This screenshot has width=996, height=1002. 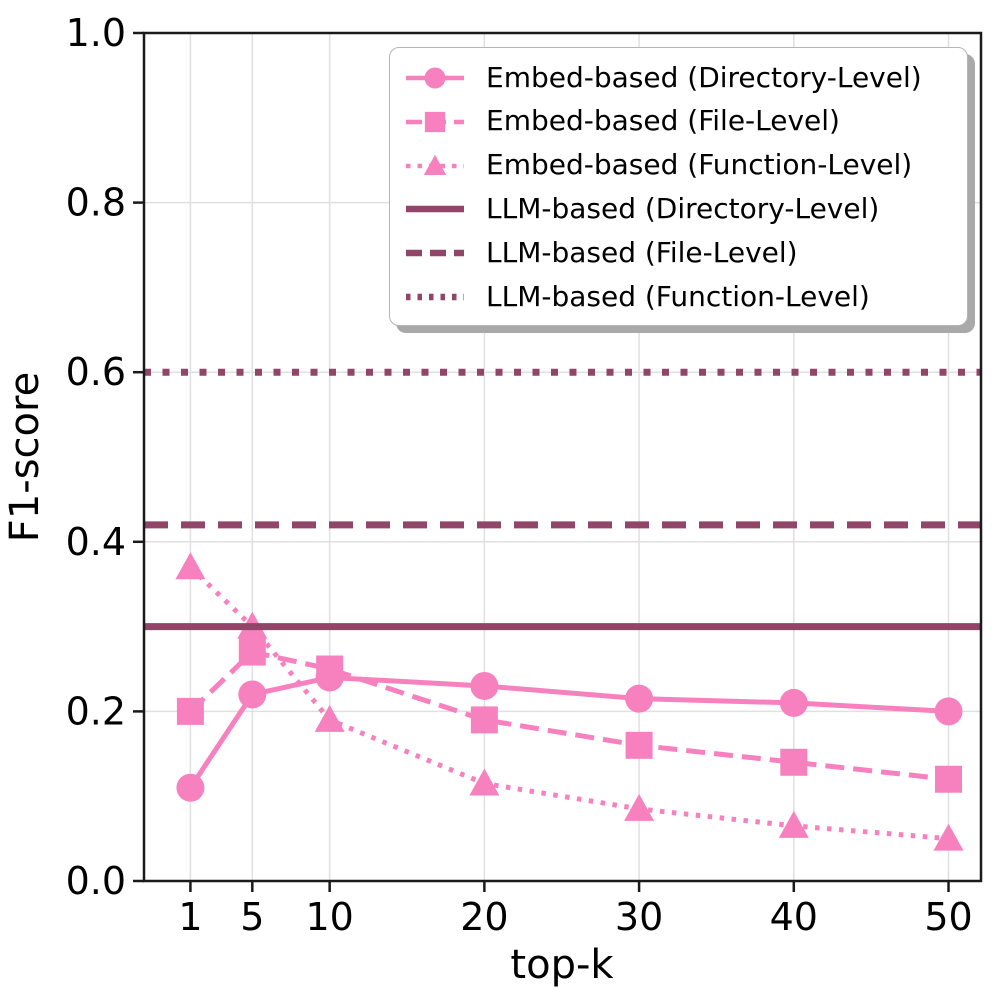 I want to click on x-tick-label: 50, so click(x=948, y=917).